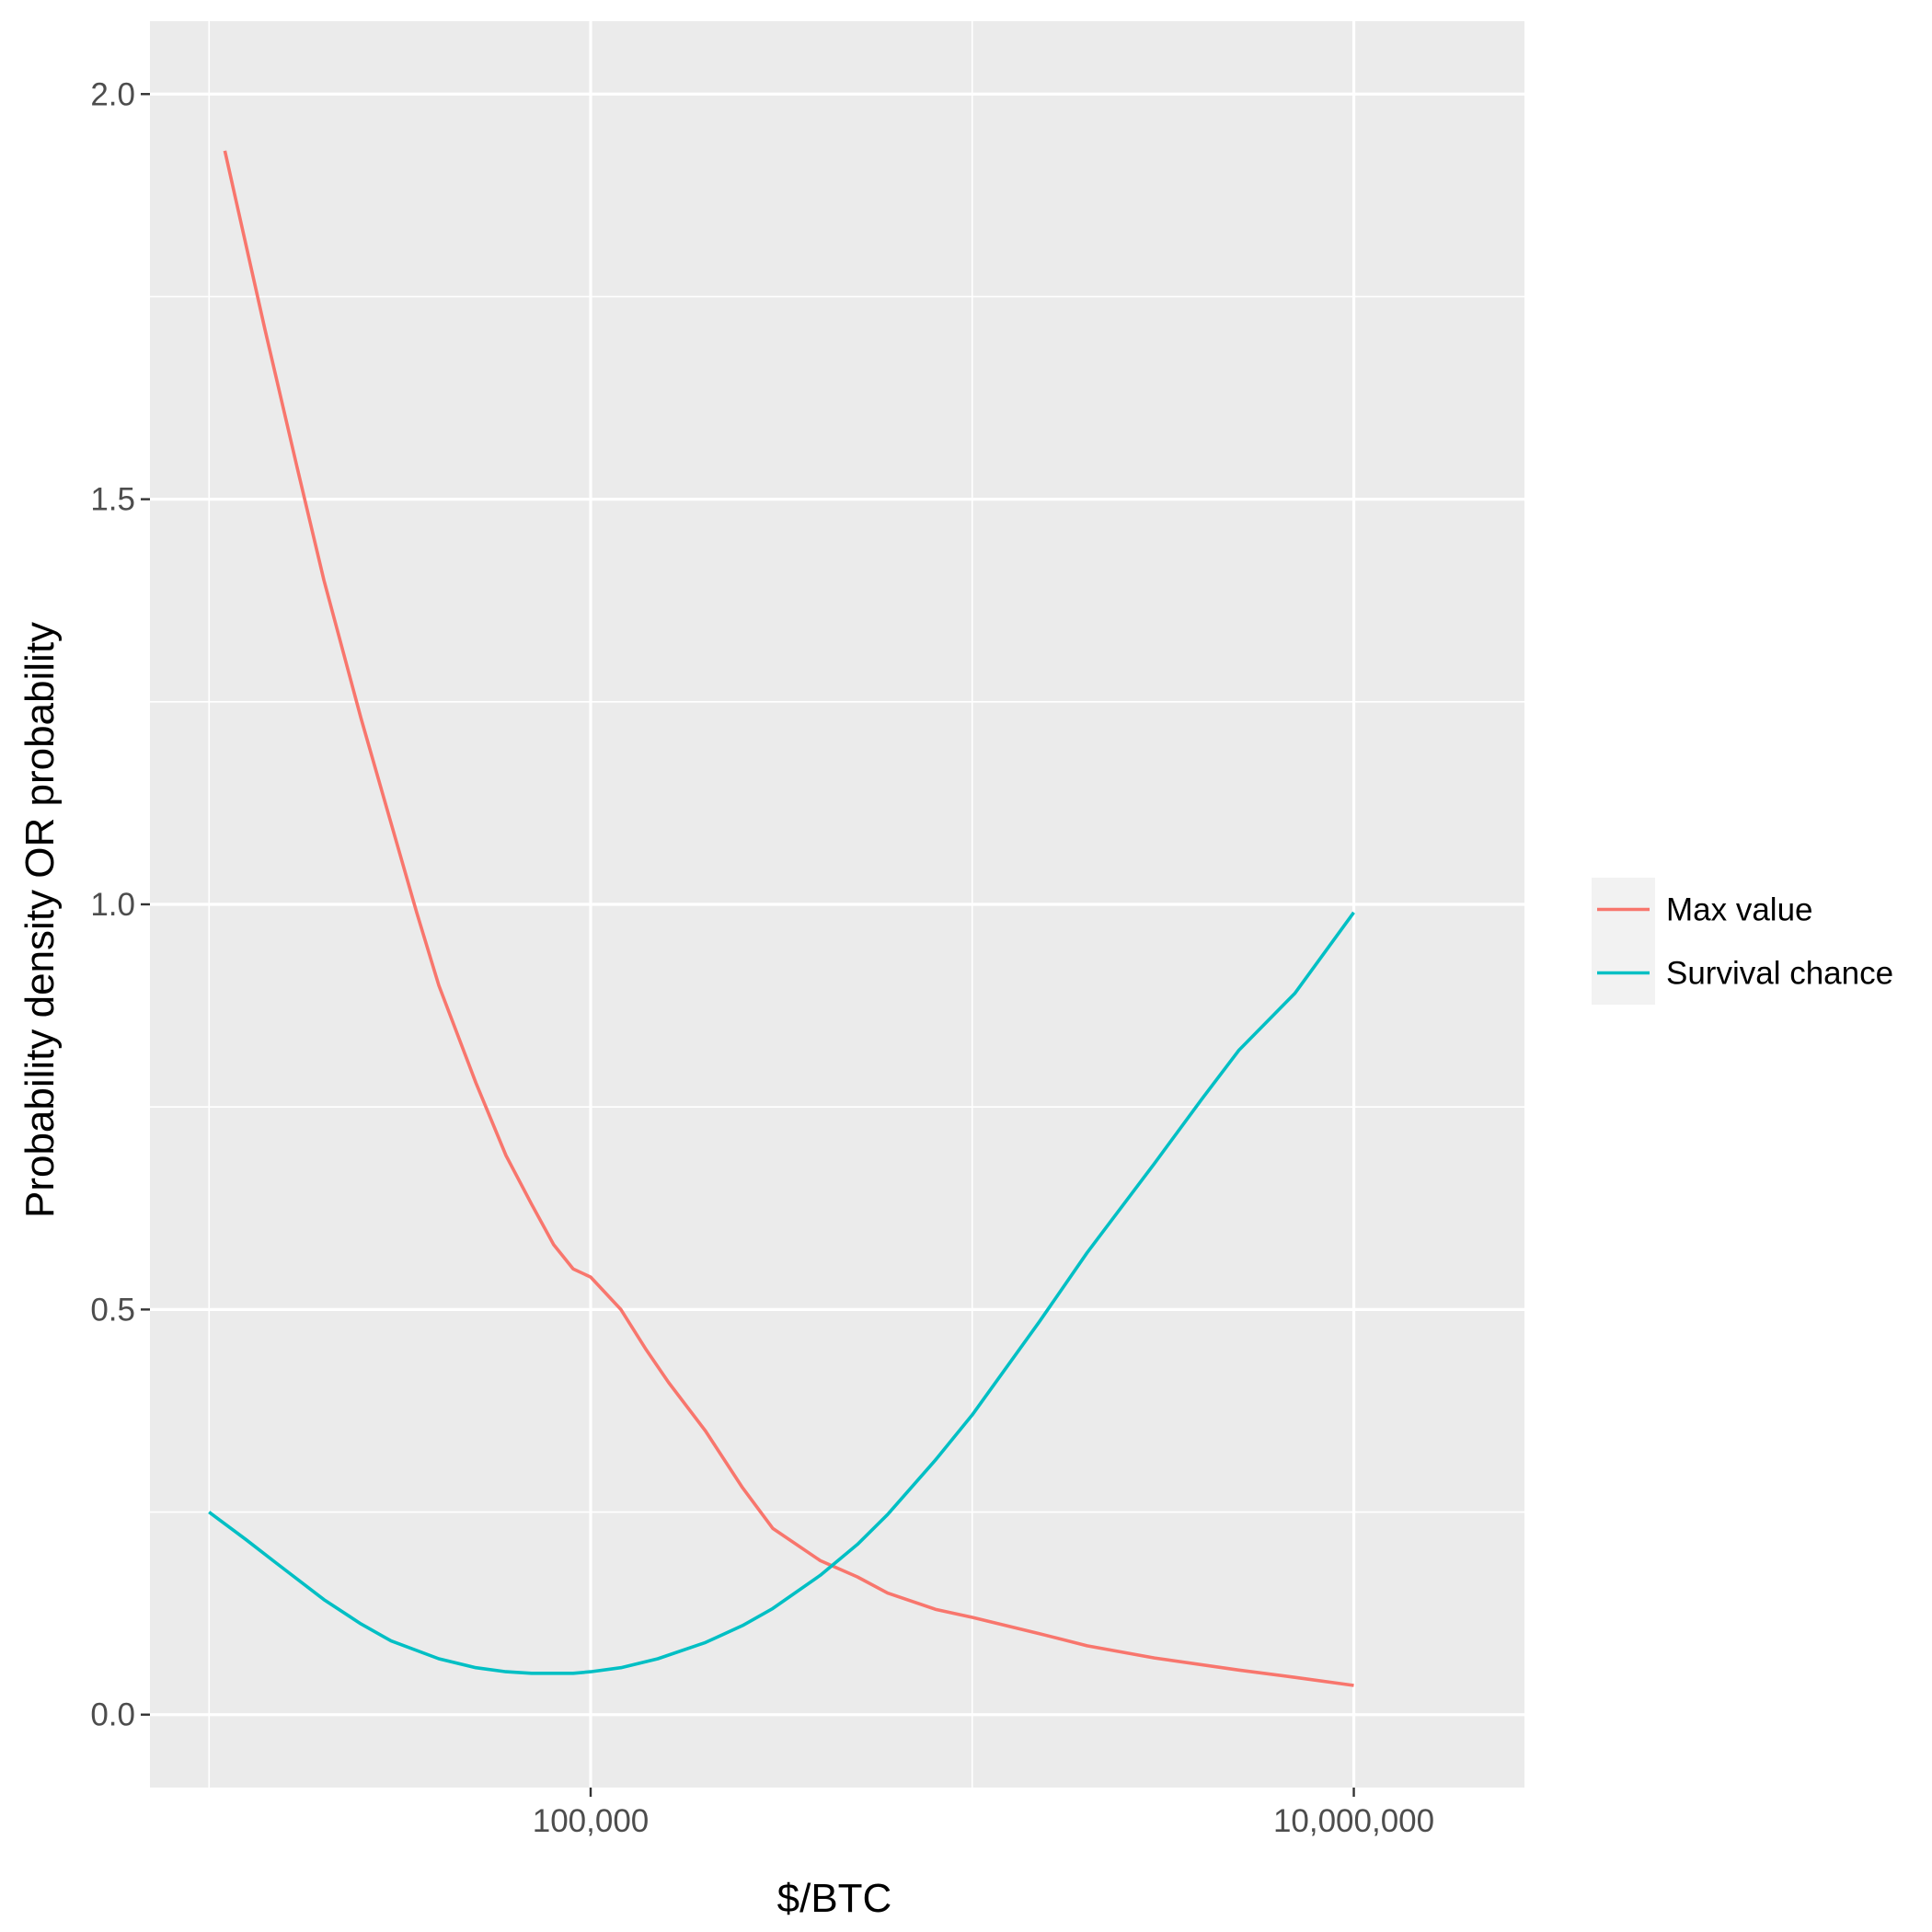  What do you see at coordinates (1742, 941) in the screenshot?
I see `legend: Max value Survival chance` at bounding box center [1742, 941].